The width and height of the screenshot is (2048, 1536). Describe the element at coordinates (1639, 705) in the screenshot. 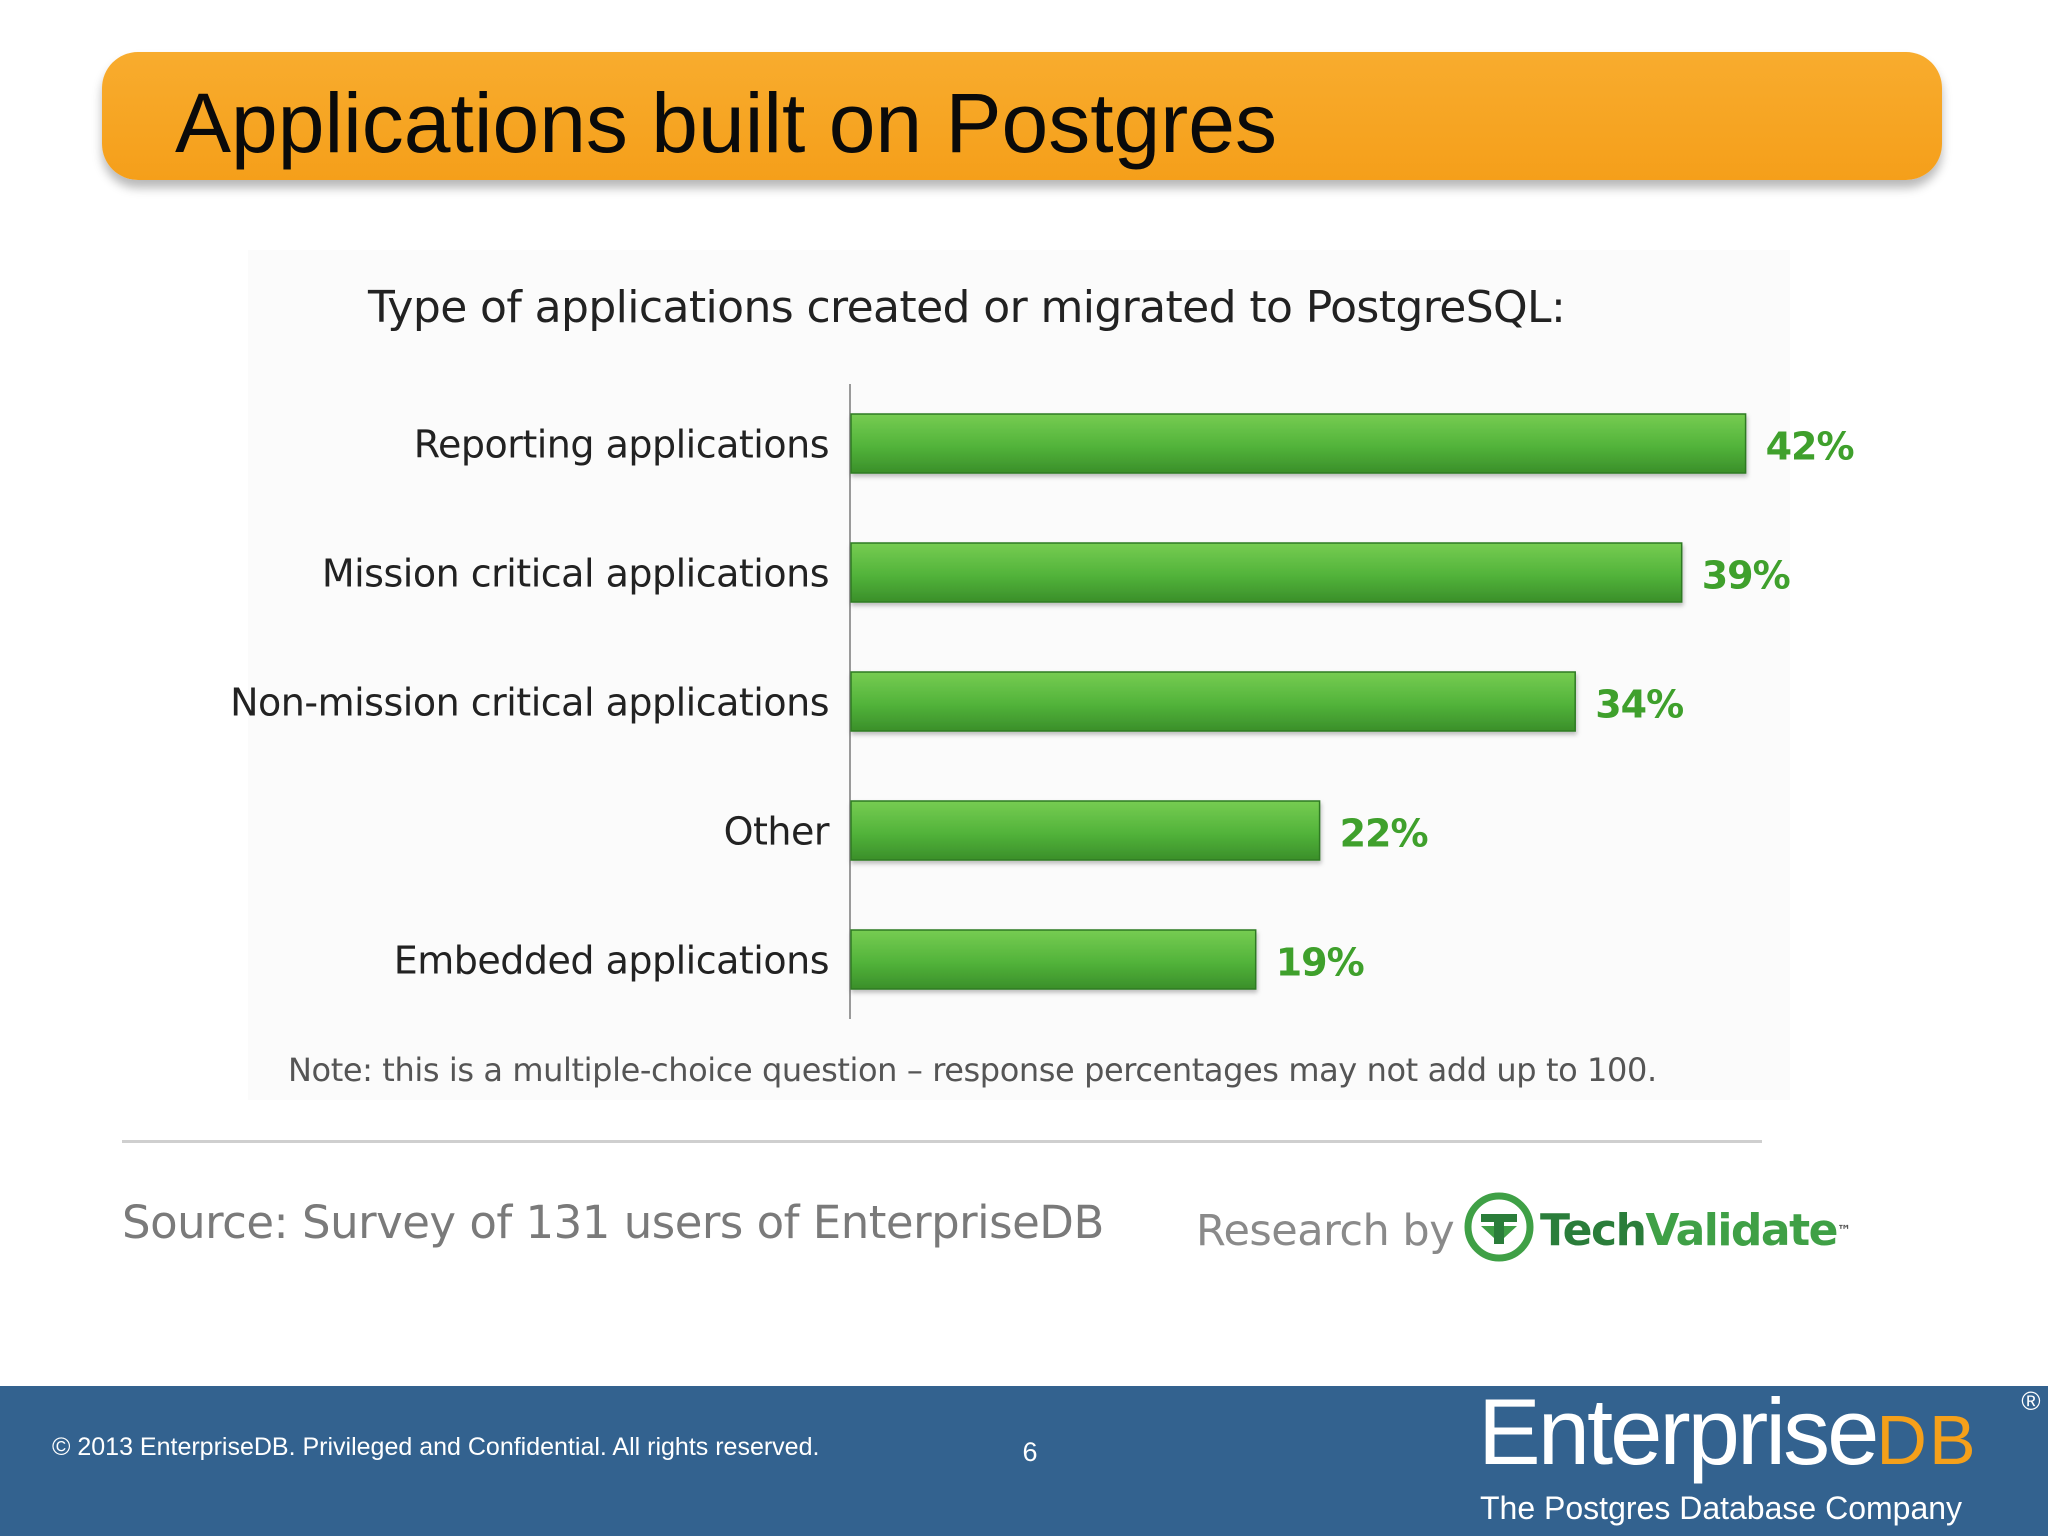

I see `value-label-2: 34%` at that location.